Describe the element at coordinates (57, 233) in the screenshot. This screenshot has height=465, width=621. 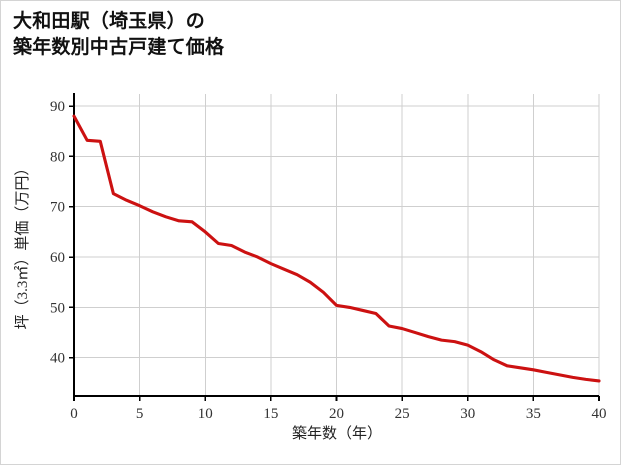
I see `y-tick-labels: 40 50 60 70 80 90` at that location.